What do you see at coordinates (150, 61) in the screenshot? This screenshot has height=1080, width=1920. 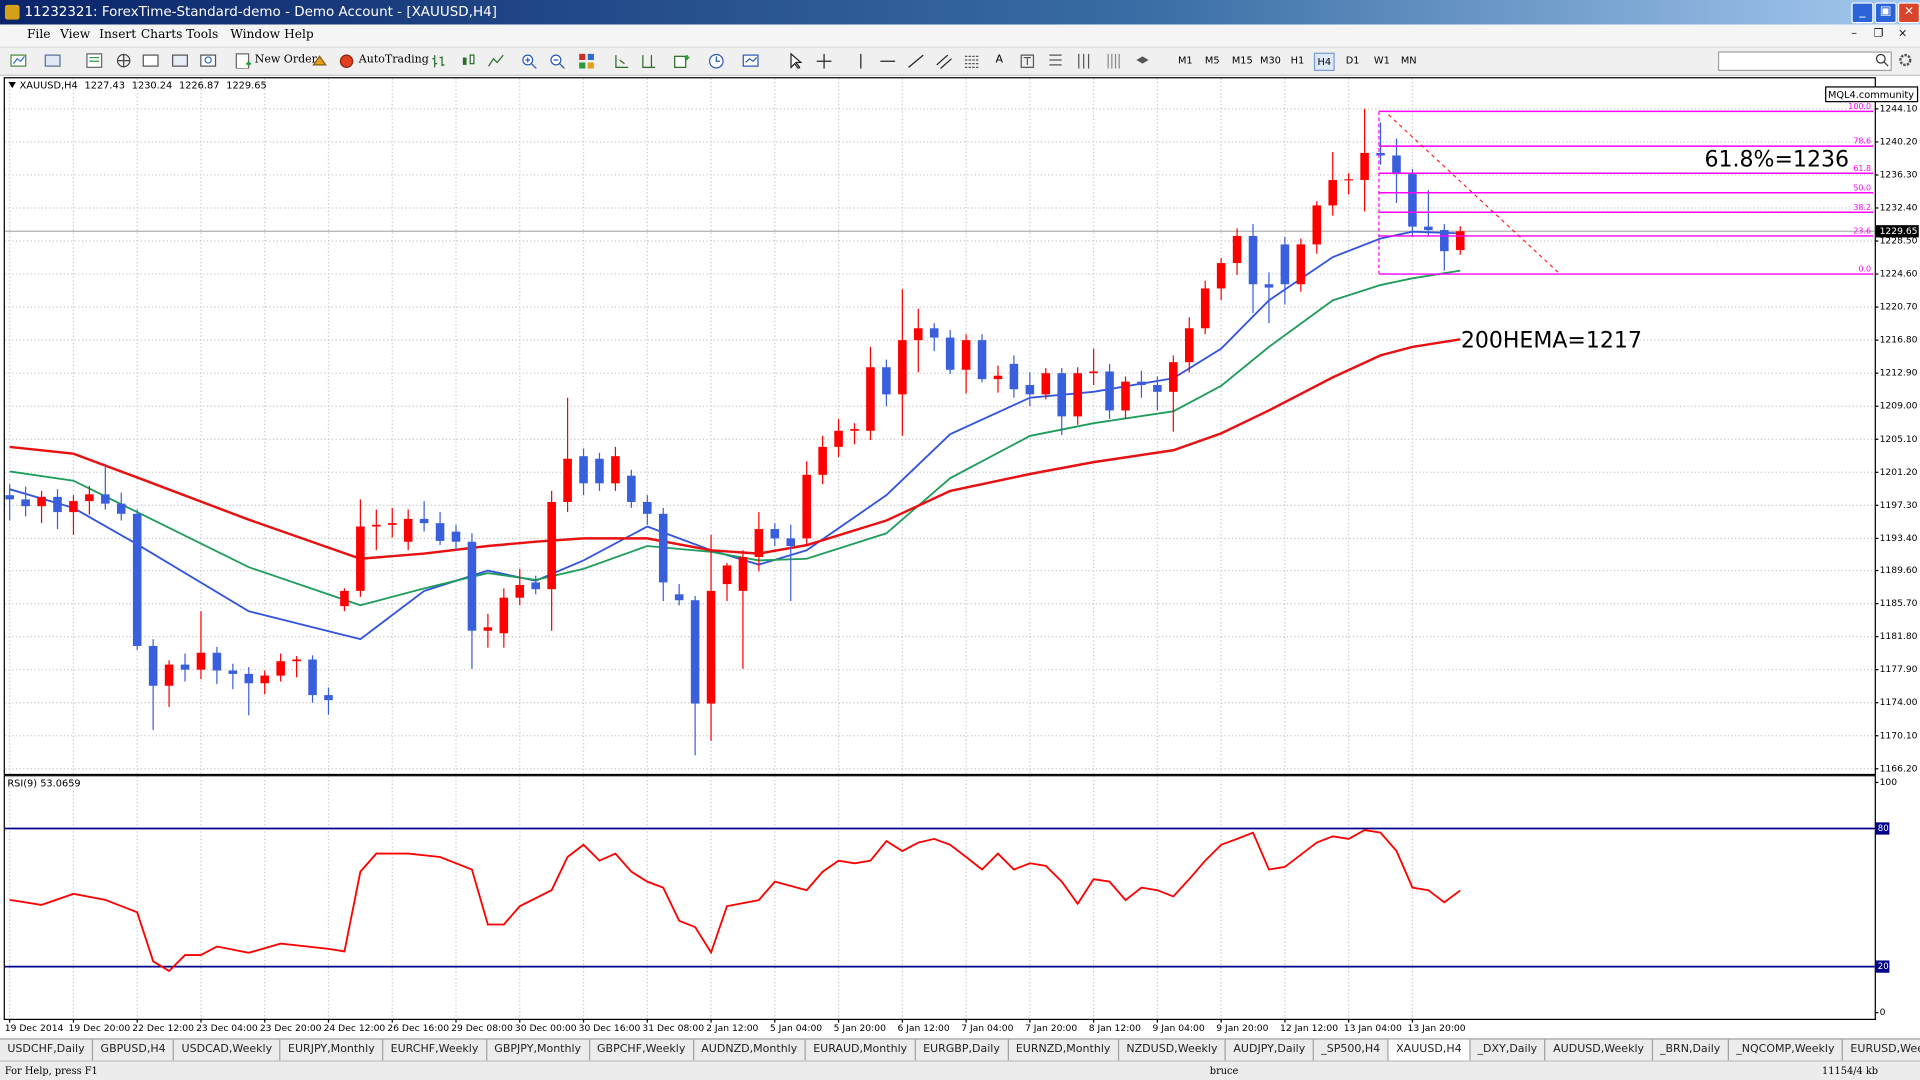 I see `terminal-icon` at bounding box center [150, 61].